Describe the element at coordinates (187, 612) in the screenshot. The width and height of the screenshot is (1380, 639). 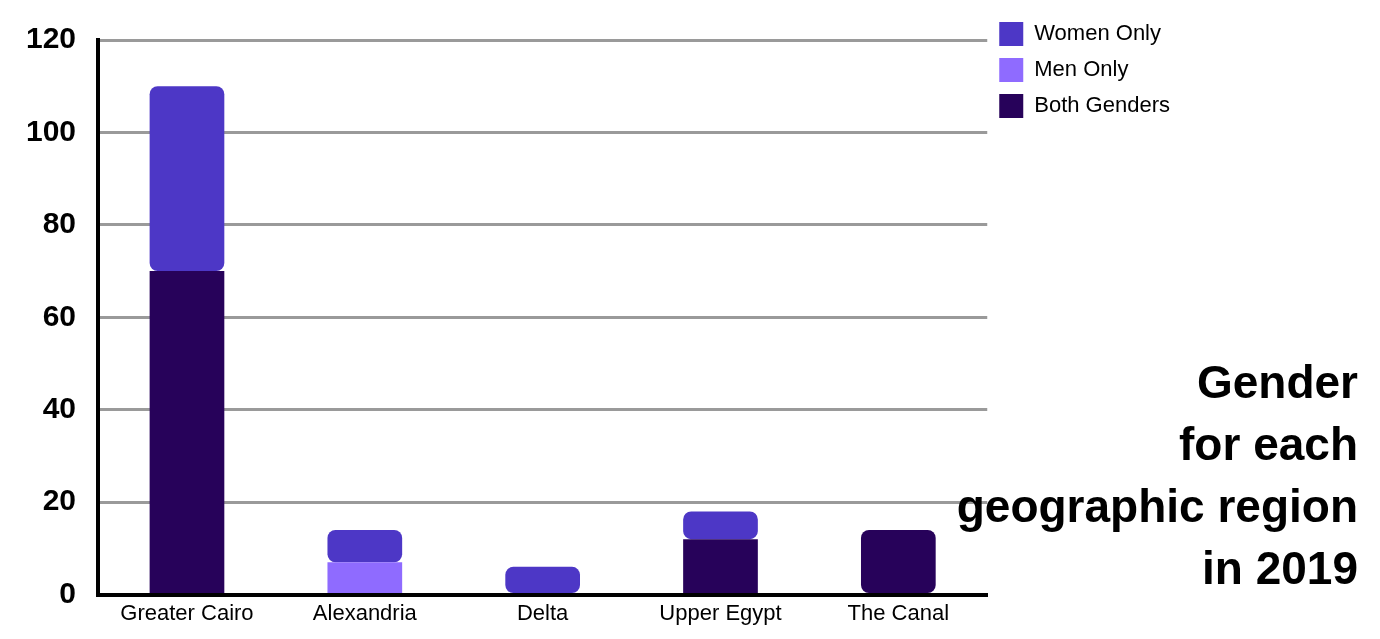
I see `x-tick-label: Greater Cairo` at that location.